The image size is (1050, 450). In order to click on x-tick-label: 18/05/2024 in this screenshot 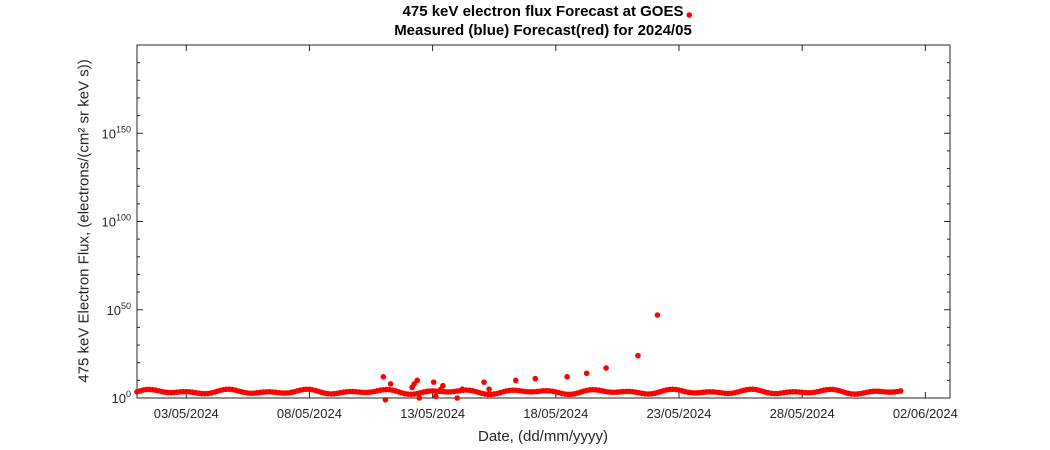, I will do `click(555, 413)`.